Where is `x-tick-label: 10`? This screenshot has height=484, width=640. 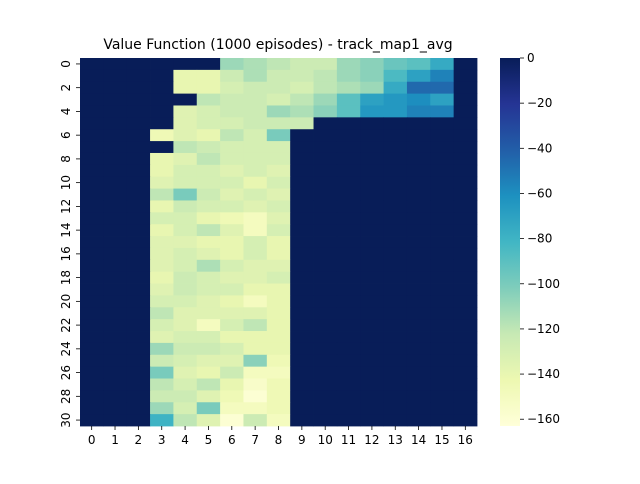 x-tick-label: 10 is located at coordinates (325, 440).